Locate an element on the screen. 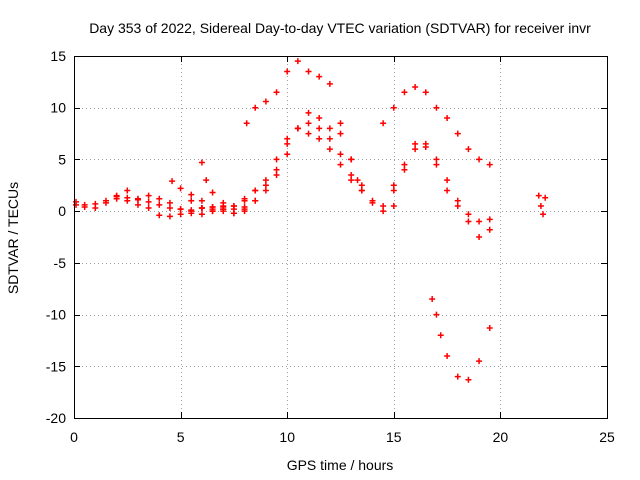 The height and width of the screenshot is (480, 640). x-tick-label: 25 is located at coordinates (607, 437).